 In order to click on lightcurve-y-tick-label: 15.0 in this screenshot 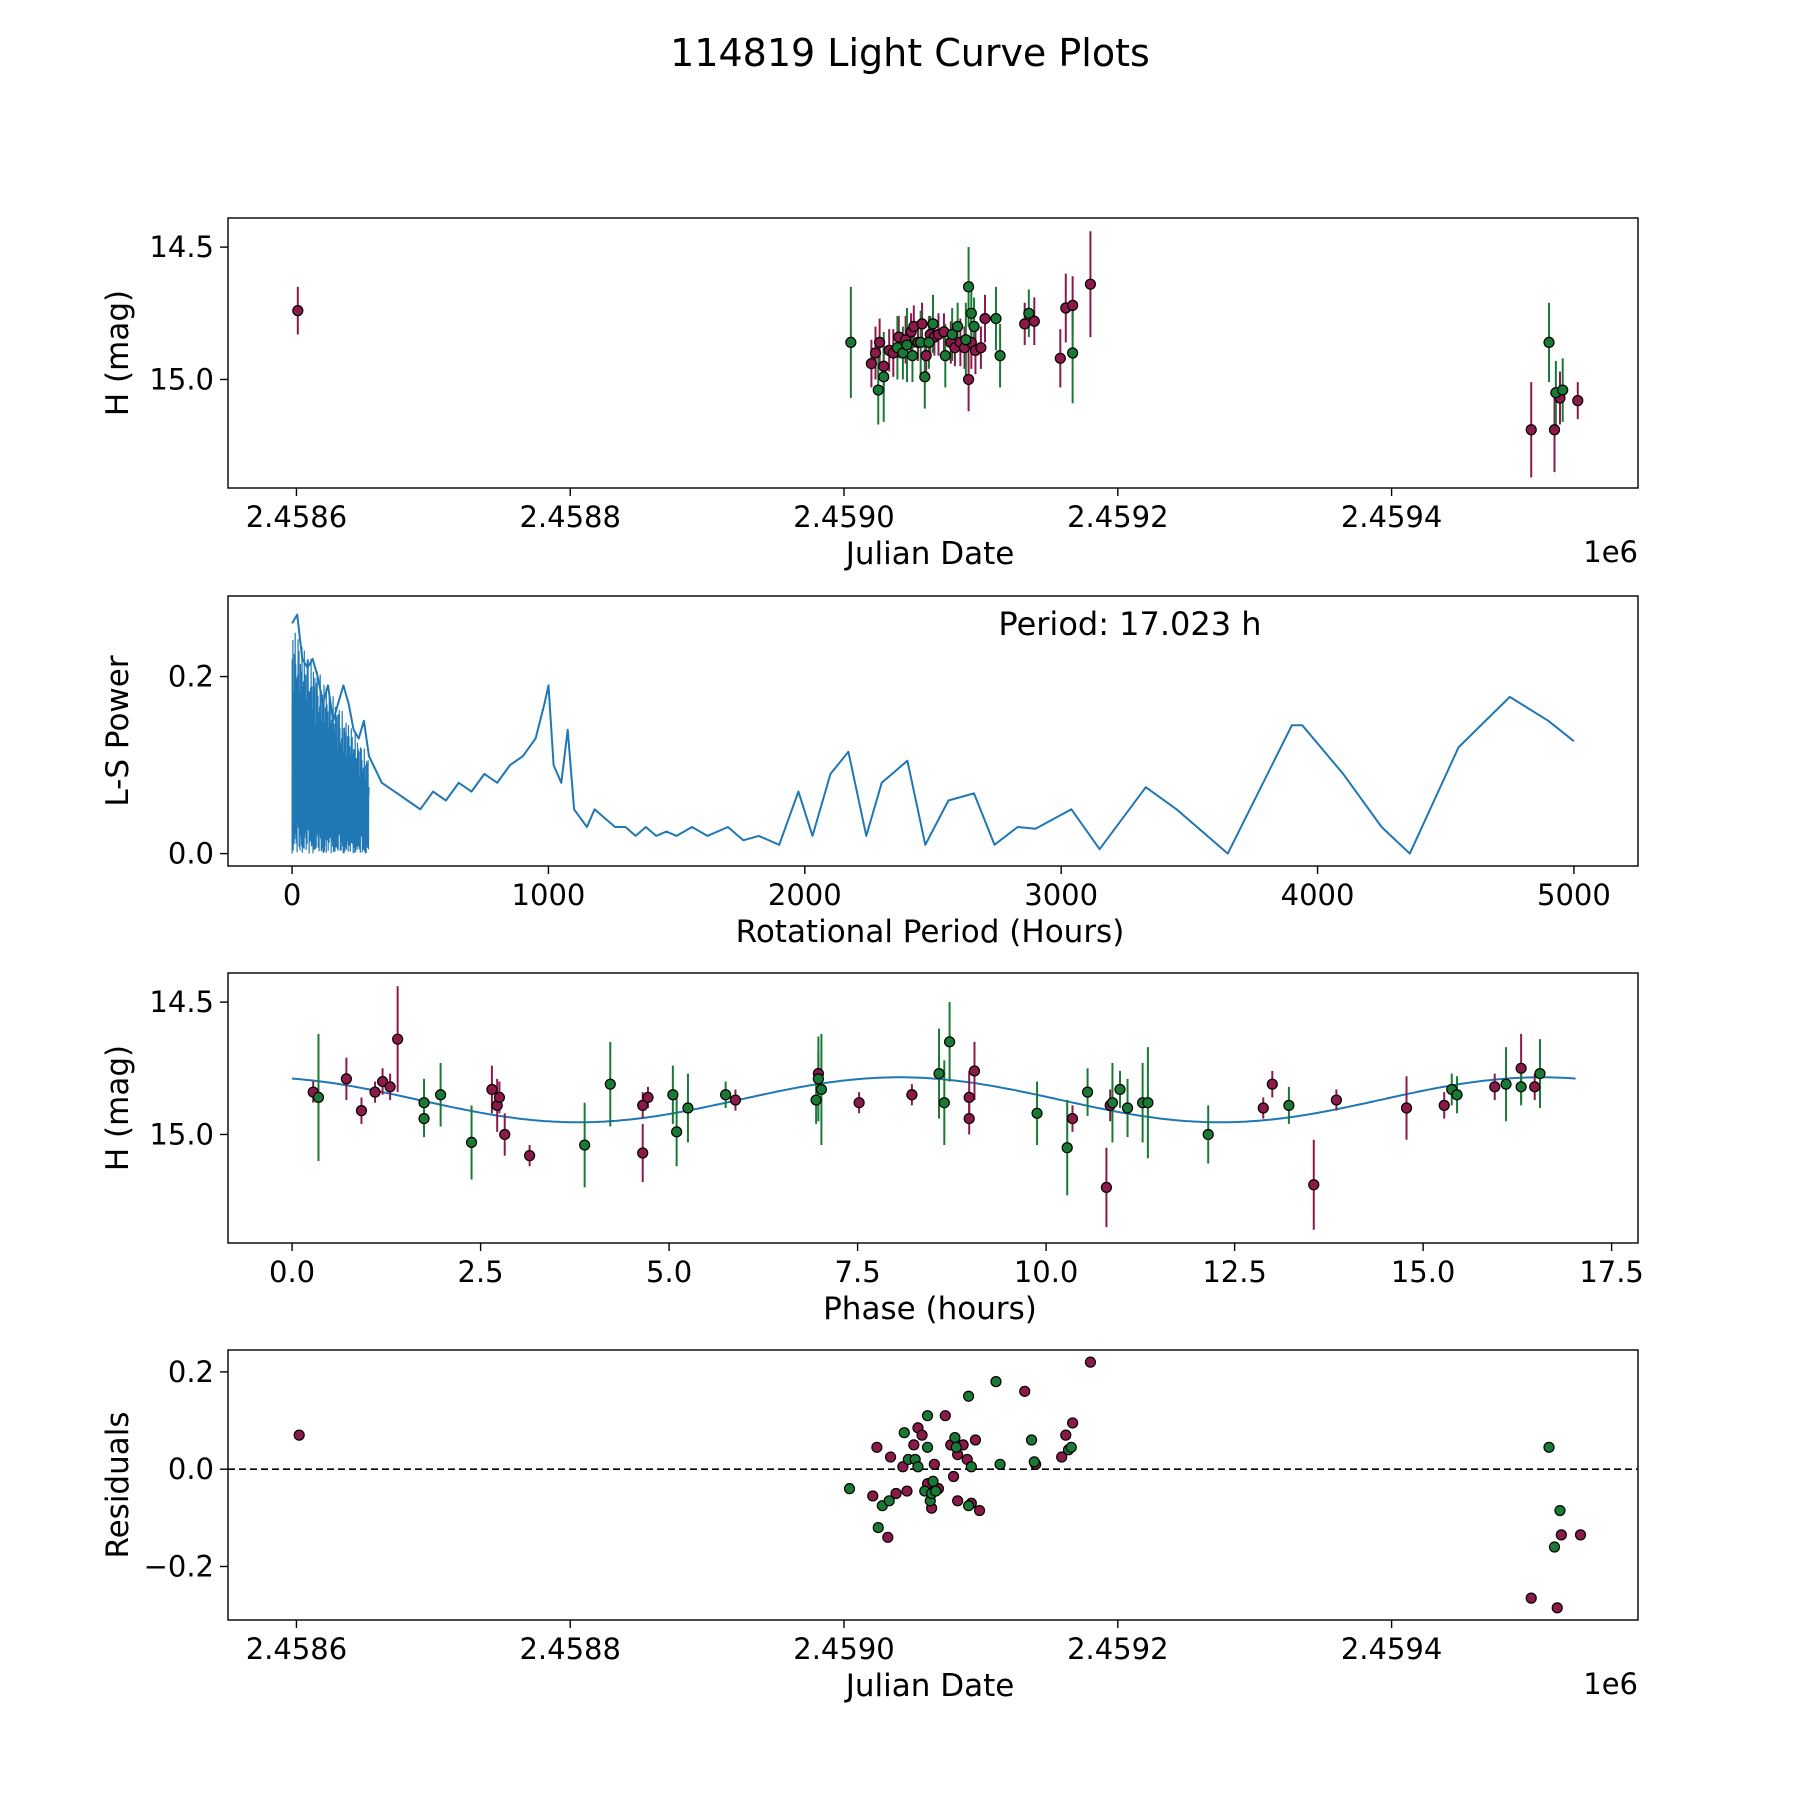, I will do `click(181, 379)`.